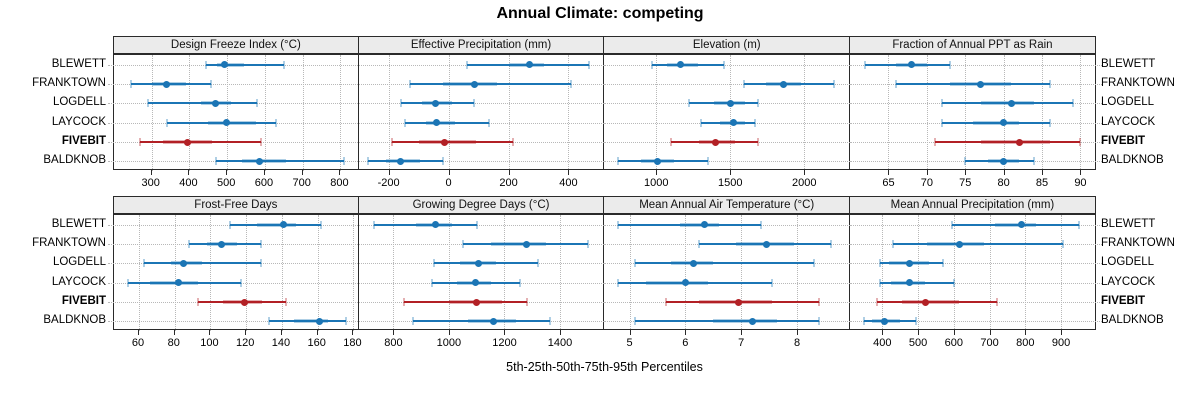 The height and width of the screenshot is (400, 1200). What do you see at coordinates (1128, 102) in the screenshot?
I see `site-label-right: LOGDELL` at bounding box center [1128, 102].